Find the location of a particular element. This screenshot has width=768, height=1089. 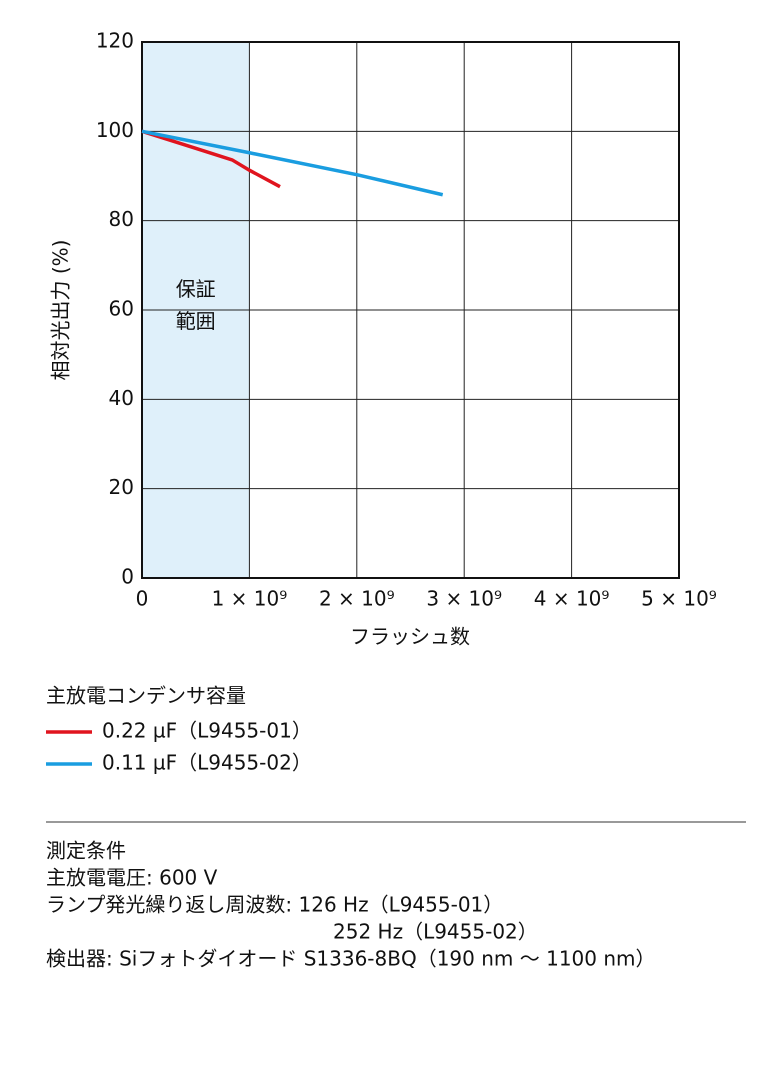

note-line: 252 Hz（L9455-02） is located at coordinates (435, 932).